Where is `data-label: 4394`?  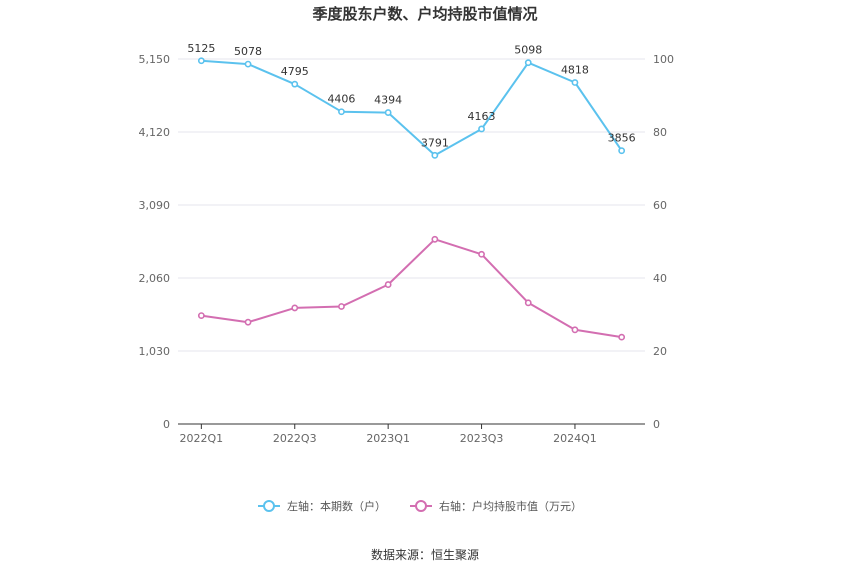
data-label: 4394 is located at coordinates (388, 100).